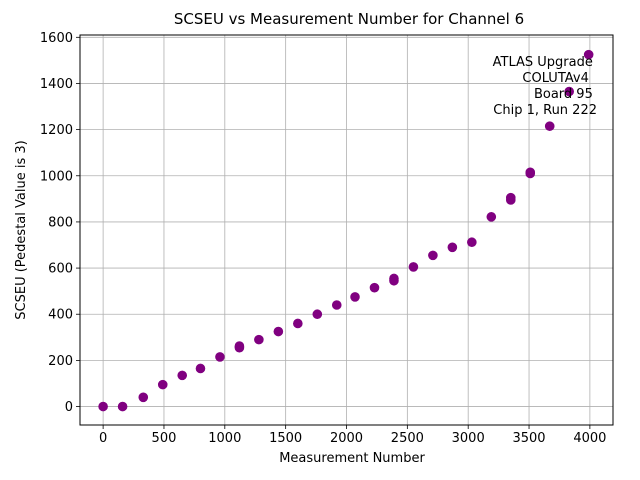 This screenshot has width=640, height=480. Describe the element at coordinates (555, 78) in the screenshot. I see `annotation-line: COLUTAv4` at that location.